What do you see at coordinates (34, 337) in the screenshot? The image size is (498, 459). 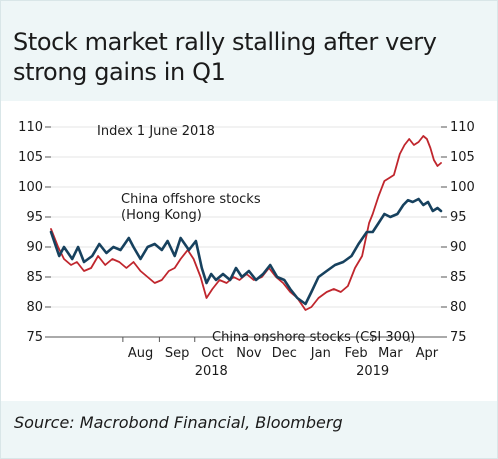 I see `y-tick-label-left-75: 75` at bounding box center [34, 337].